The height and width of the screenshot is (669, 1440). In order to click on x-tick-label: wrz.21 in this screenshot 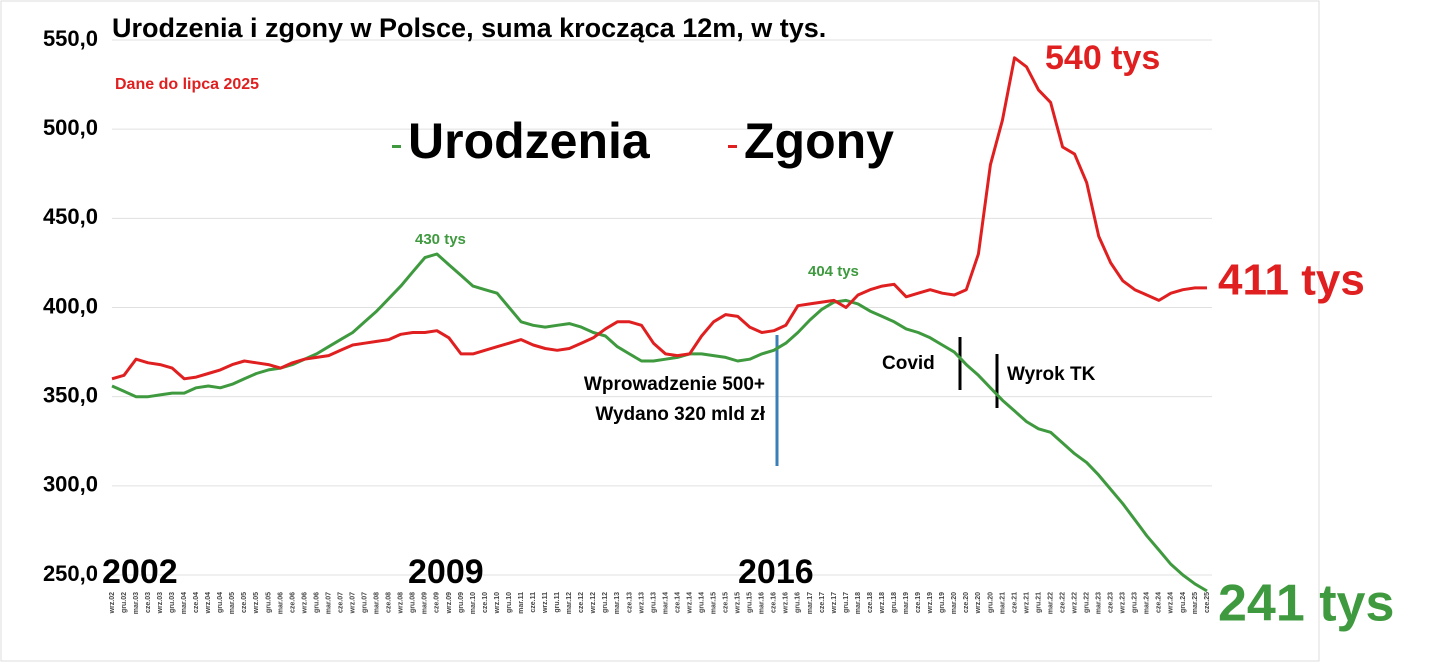, I will do `click(1026, 603)`.